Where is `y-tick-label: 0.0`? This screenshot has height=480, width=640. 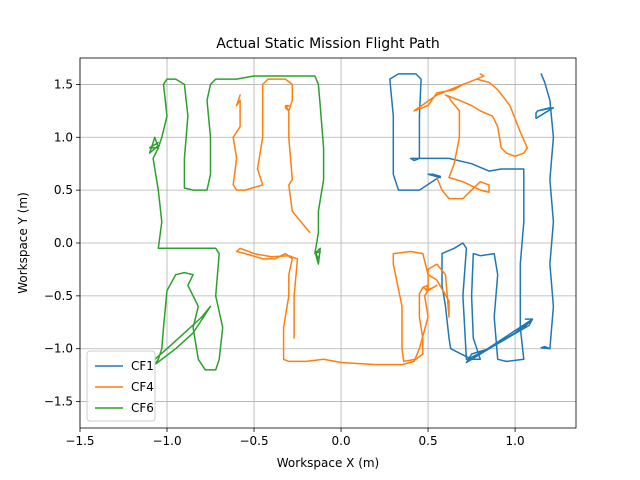 y-tick-label: 0.0 is located at coordinates (63, 243).